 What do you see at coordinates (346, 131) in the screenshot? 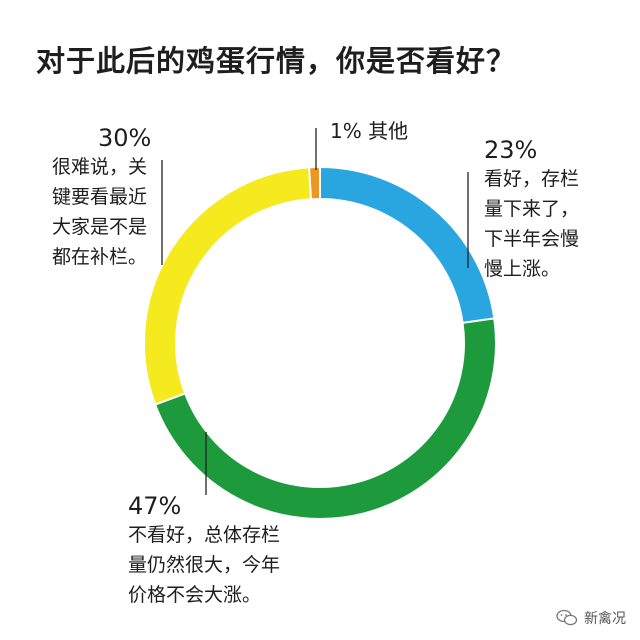
I see `label-other-pct: 1%` at bounding box center [346, 131].